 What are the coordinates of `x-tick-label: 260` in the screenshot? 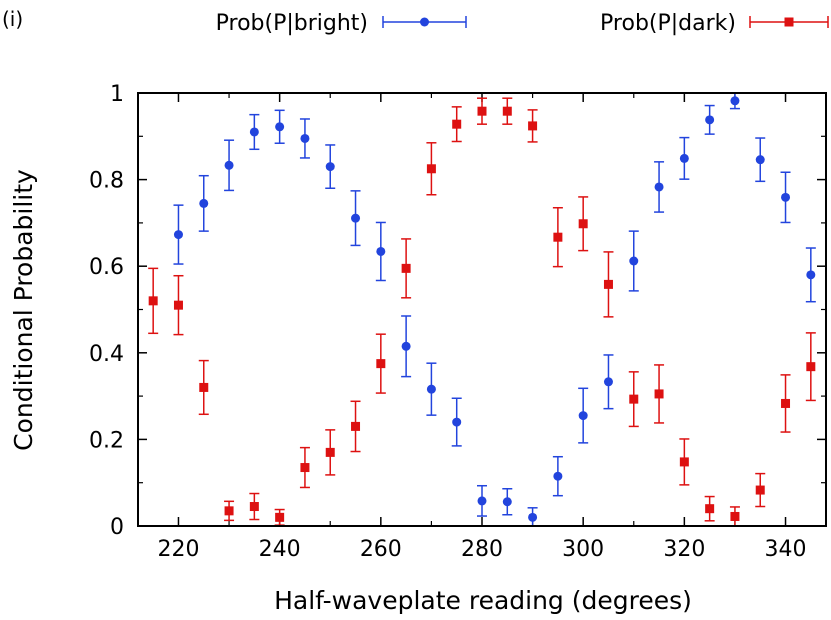 It's located at (381, 549).